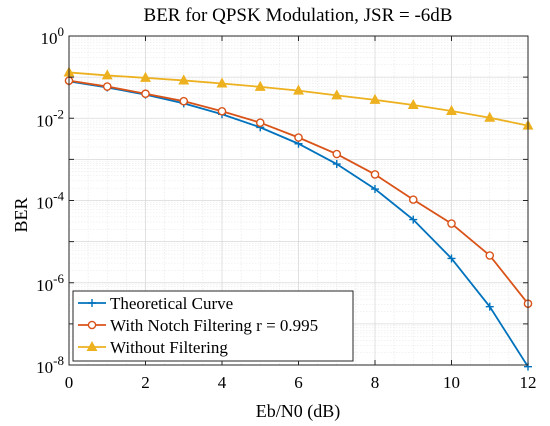 Image resolution: width=550 pixels, height=426 pixels. I want to click on x-axis-label: Eb/N0 (dB), so click(298, 411).